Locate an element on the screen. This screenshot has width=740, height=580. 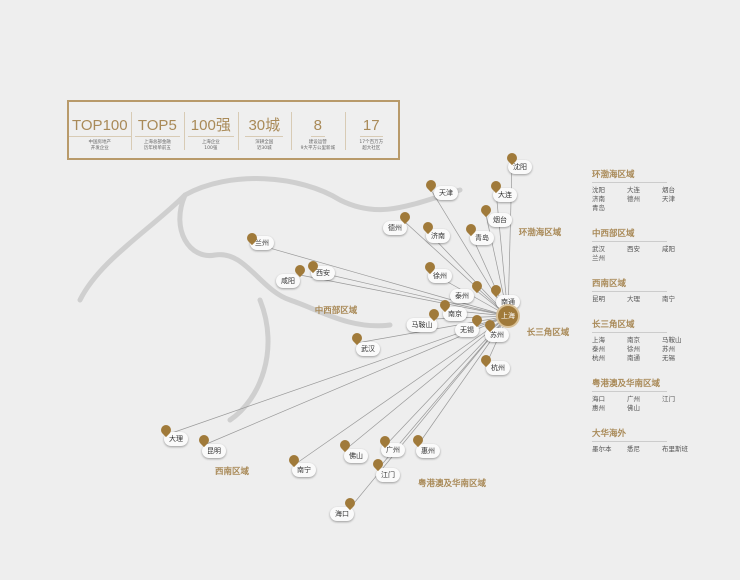
legend-city: 天津 is located at coordinates (668, 199).